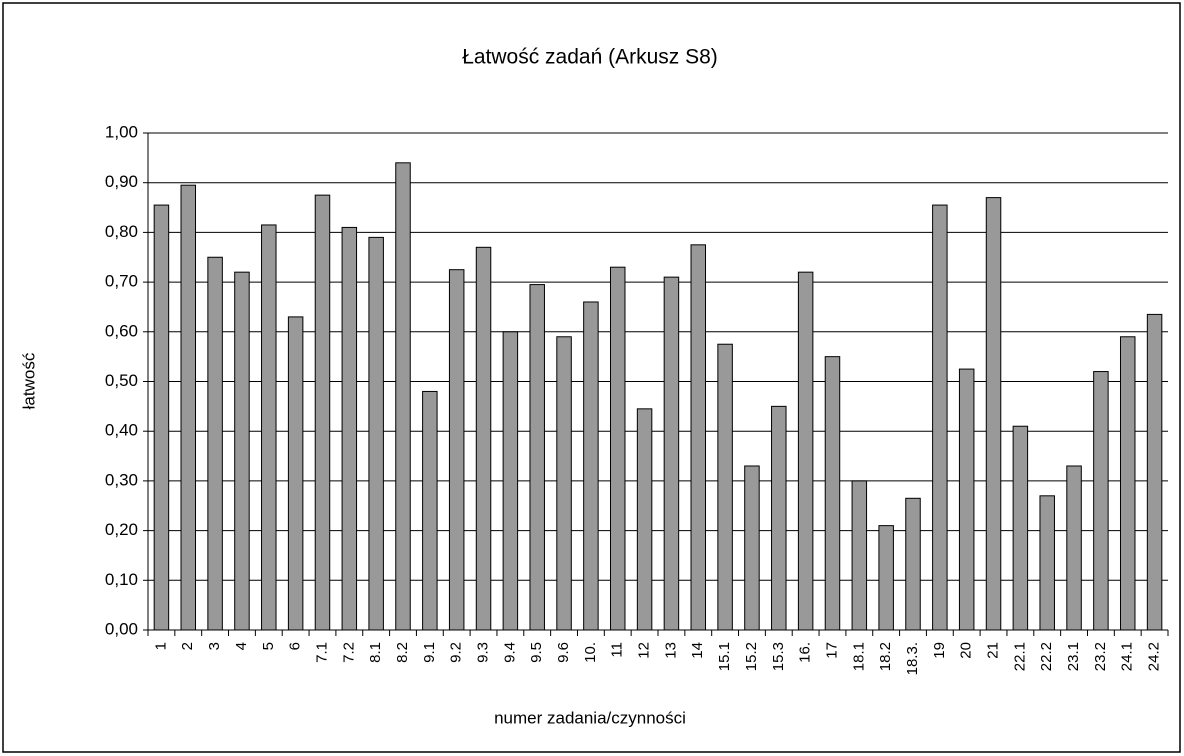 The height and width of the screenshot is (756, 1184). I want to click on x-tick-label: 12, so click(644, 650).